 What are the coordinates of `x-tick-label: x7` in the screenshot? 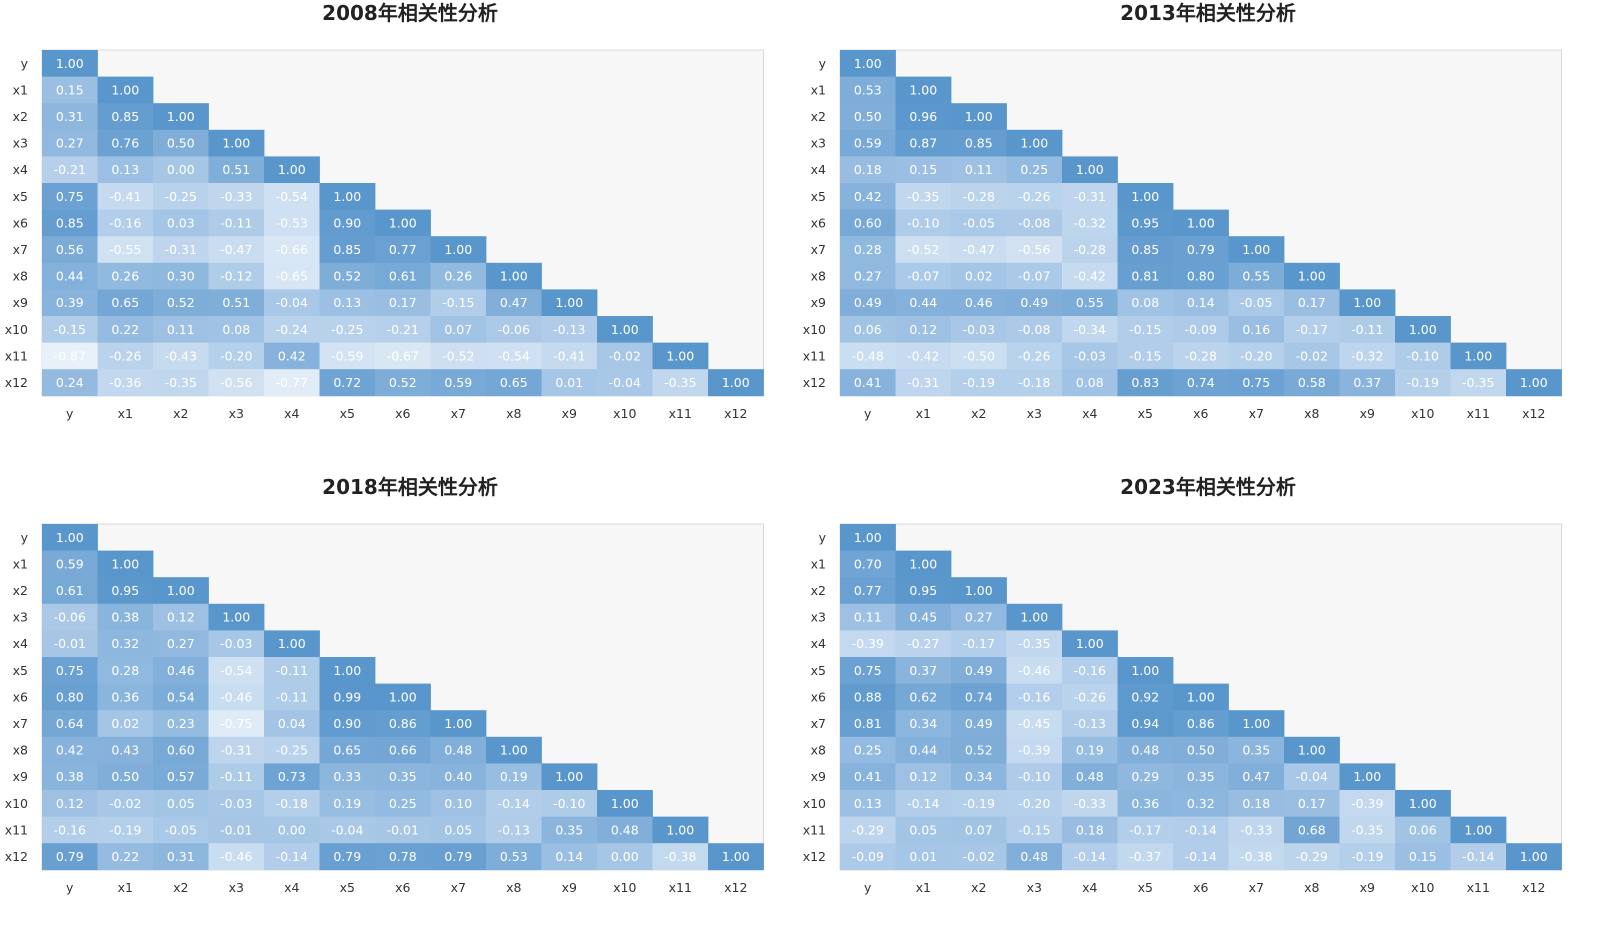 It's located at (1256, 887).